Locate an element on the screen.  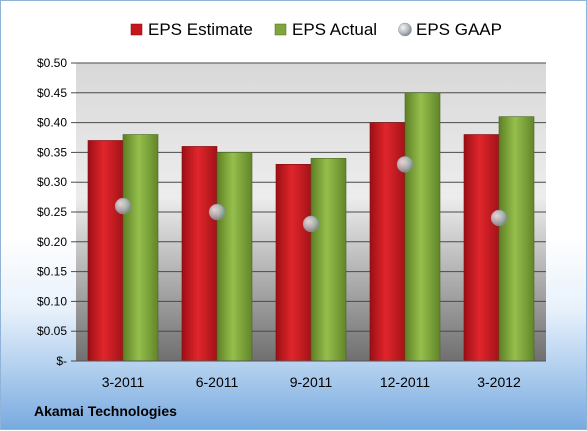
x-tick-label: 9-2011 is located at coordinates (311, 382).